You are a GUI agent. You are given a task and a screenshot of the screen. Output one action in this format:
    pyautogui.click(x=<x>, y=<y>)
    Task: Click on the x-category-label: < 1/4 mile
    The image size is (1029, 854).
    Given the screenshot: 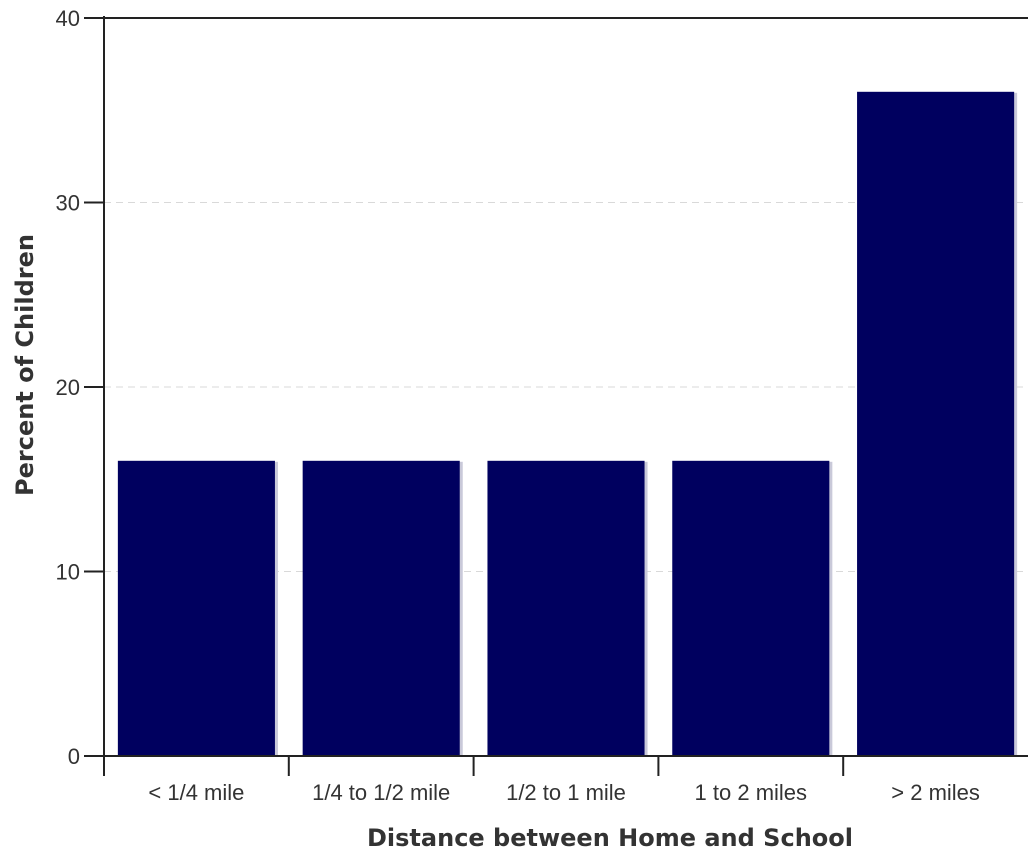 What is the action you would take?
    pyautogui.click(x=196, y=792)
    